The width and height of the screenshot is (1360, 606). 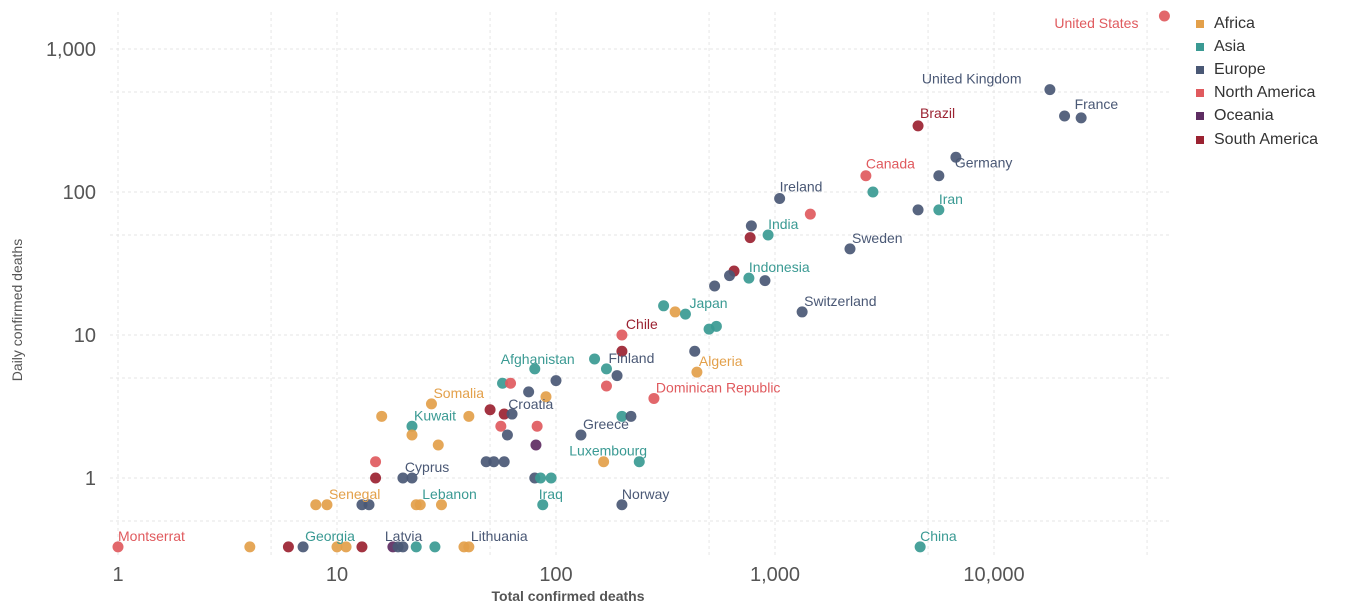 I want to click on point-label: Iran, so click(x=951, y=199).